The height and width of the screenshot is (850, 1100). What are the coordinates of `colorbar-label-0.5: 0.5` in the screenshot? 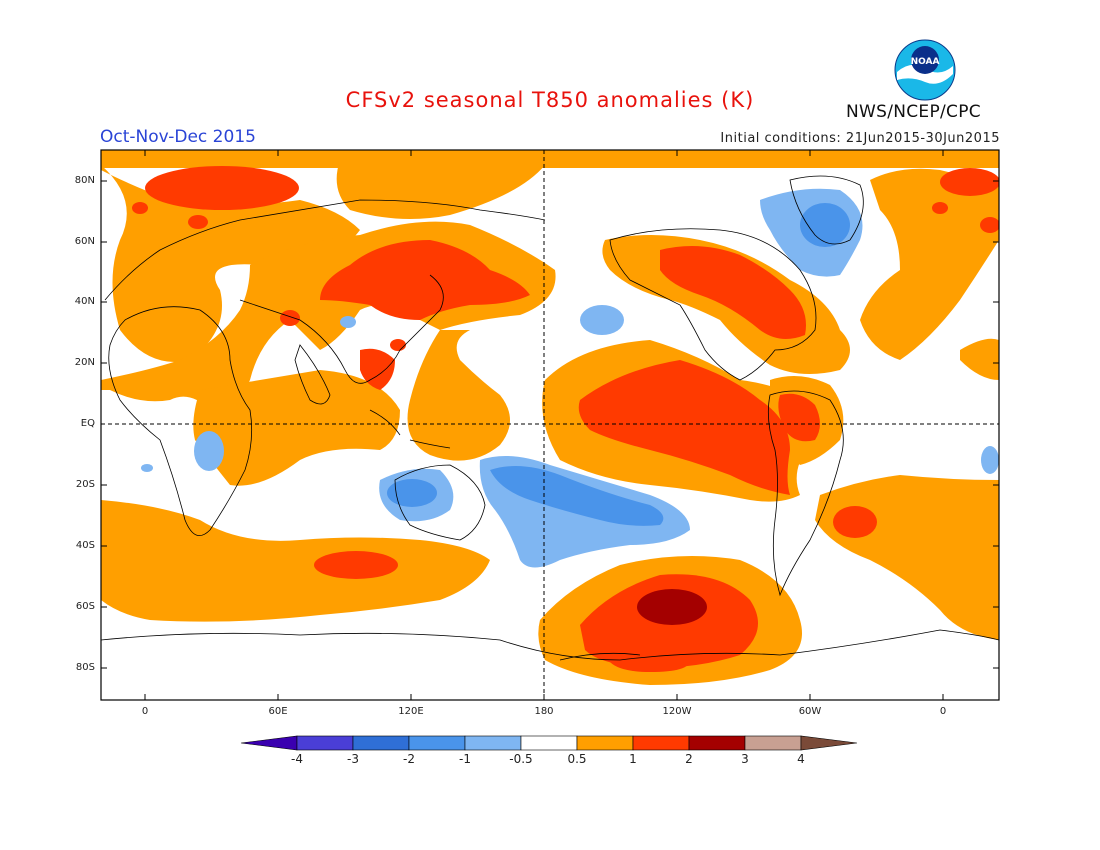 It's located at (577, 759).